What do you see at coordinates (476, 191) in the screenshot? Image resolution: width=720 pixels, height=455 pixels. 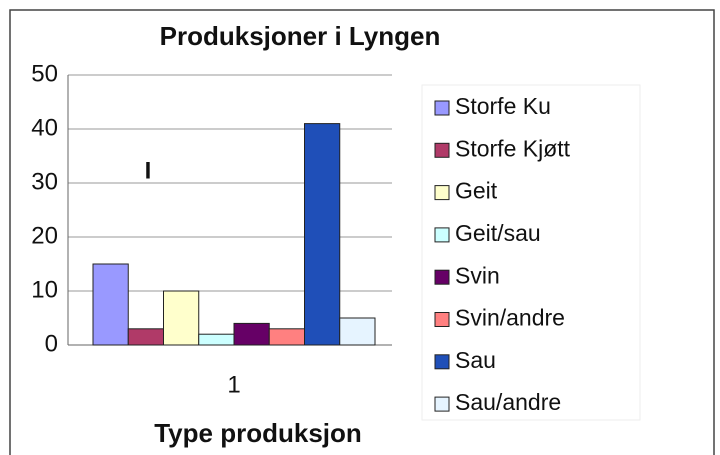 I see `legend-label: Geit` at bounding box center [476, 191].